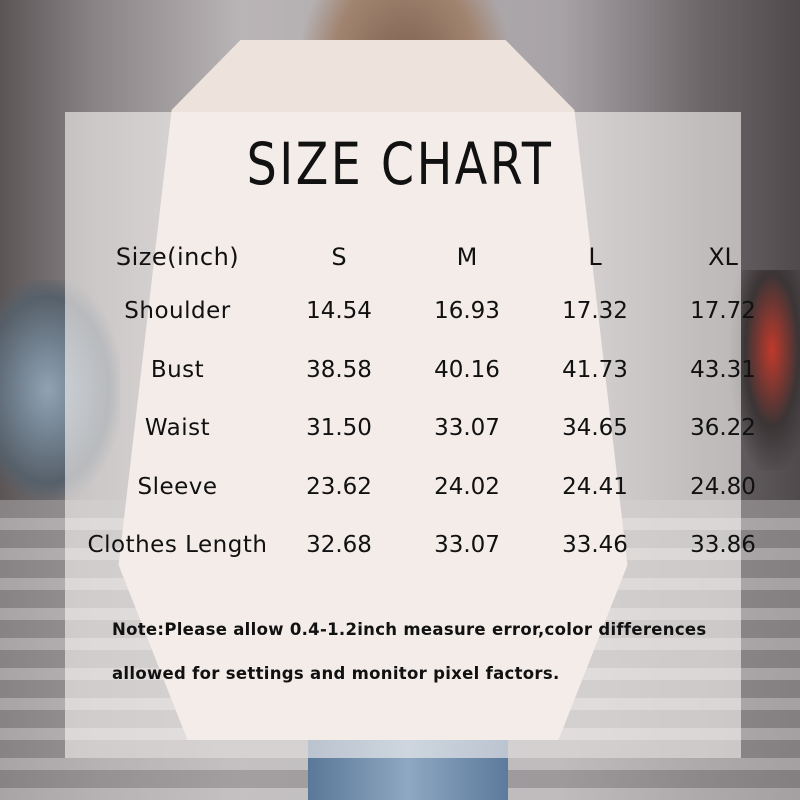 This screenshot has width=800, height=800. I want to click on cell: 41.73, so click(595, 369).